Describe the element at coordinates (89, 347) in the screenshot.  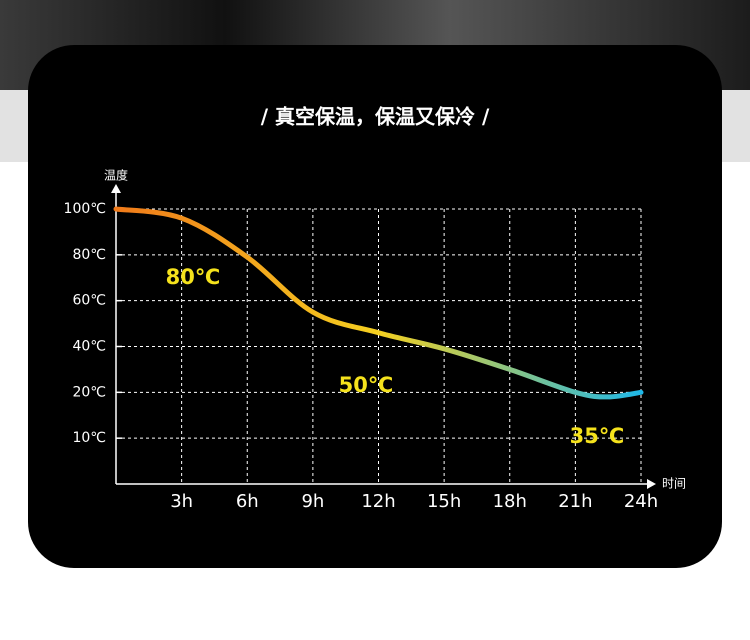
I see `y-tick-label: 40℃` at that location.